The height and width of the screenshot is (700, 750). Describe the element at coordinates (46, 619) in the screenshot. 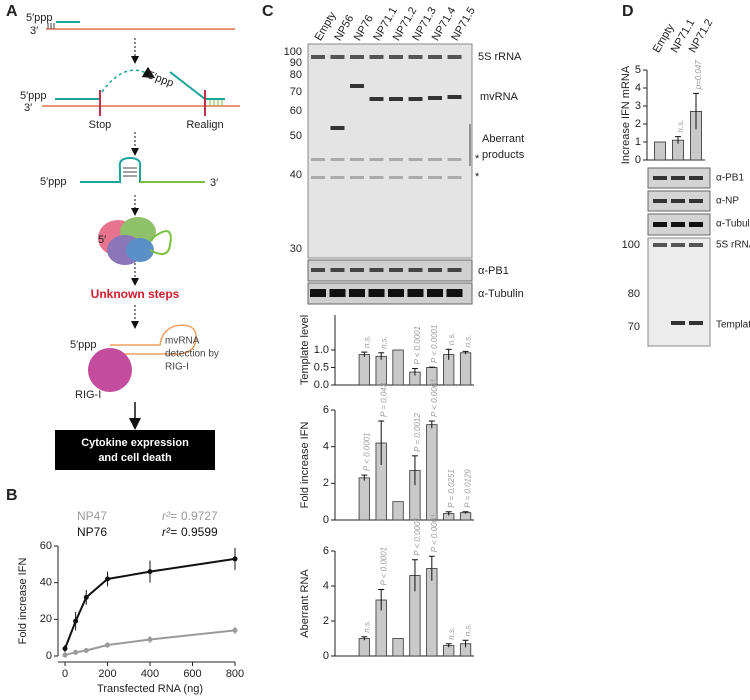

I see `y-tick-label: 20` at that location.